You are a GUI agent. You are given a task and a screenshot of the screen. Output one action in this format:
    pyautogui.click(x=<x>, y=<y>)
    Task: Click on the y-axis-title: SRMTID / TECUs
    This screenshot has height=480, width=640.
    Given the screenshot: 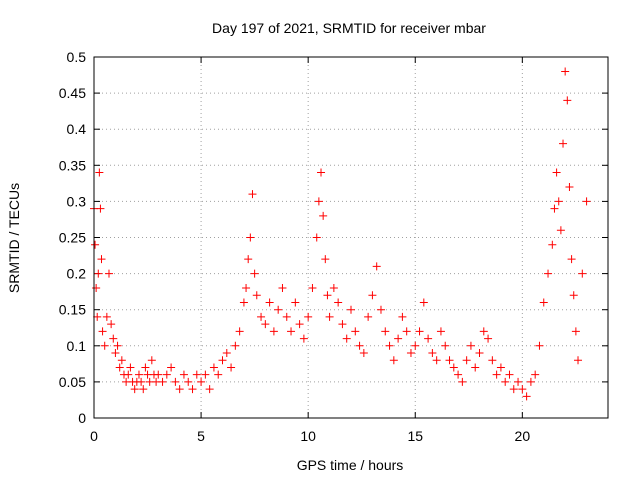 What is the action you would take?
    pyautogui.click(x=14, y=238)
    